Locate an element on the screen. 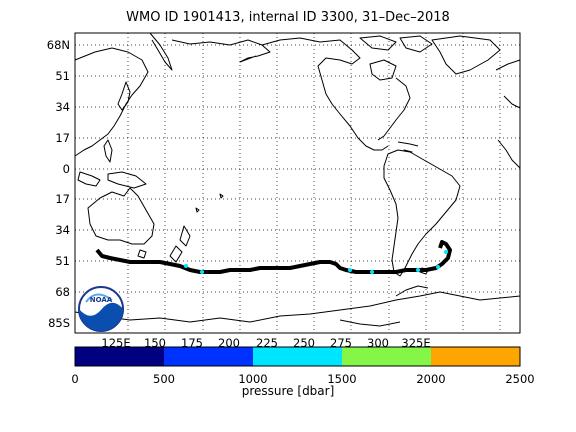 The height and width of the screenshot is (432, 576). track-line is located at coordinates (273, 257).